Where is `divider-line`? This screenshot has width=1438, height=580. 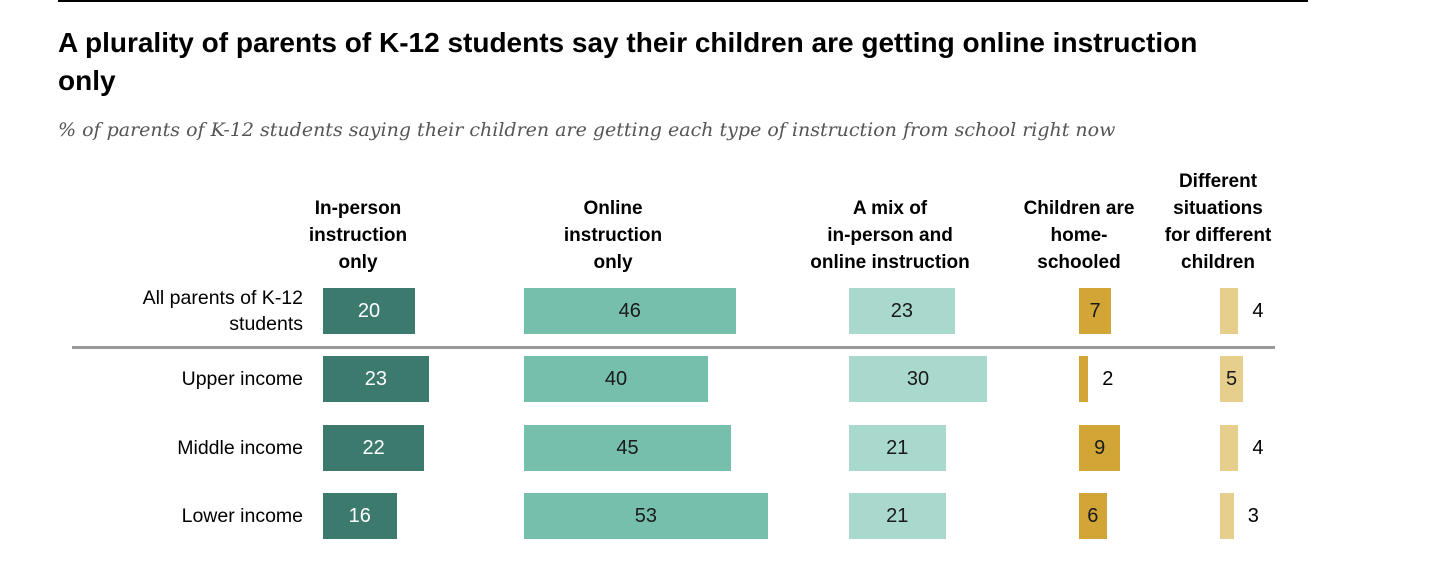
divider-line is located at coordinates (673, 347).